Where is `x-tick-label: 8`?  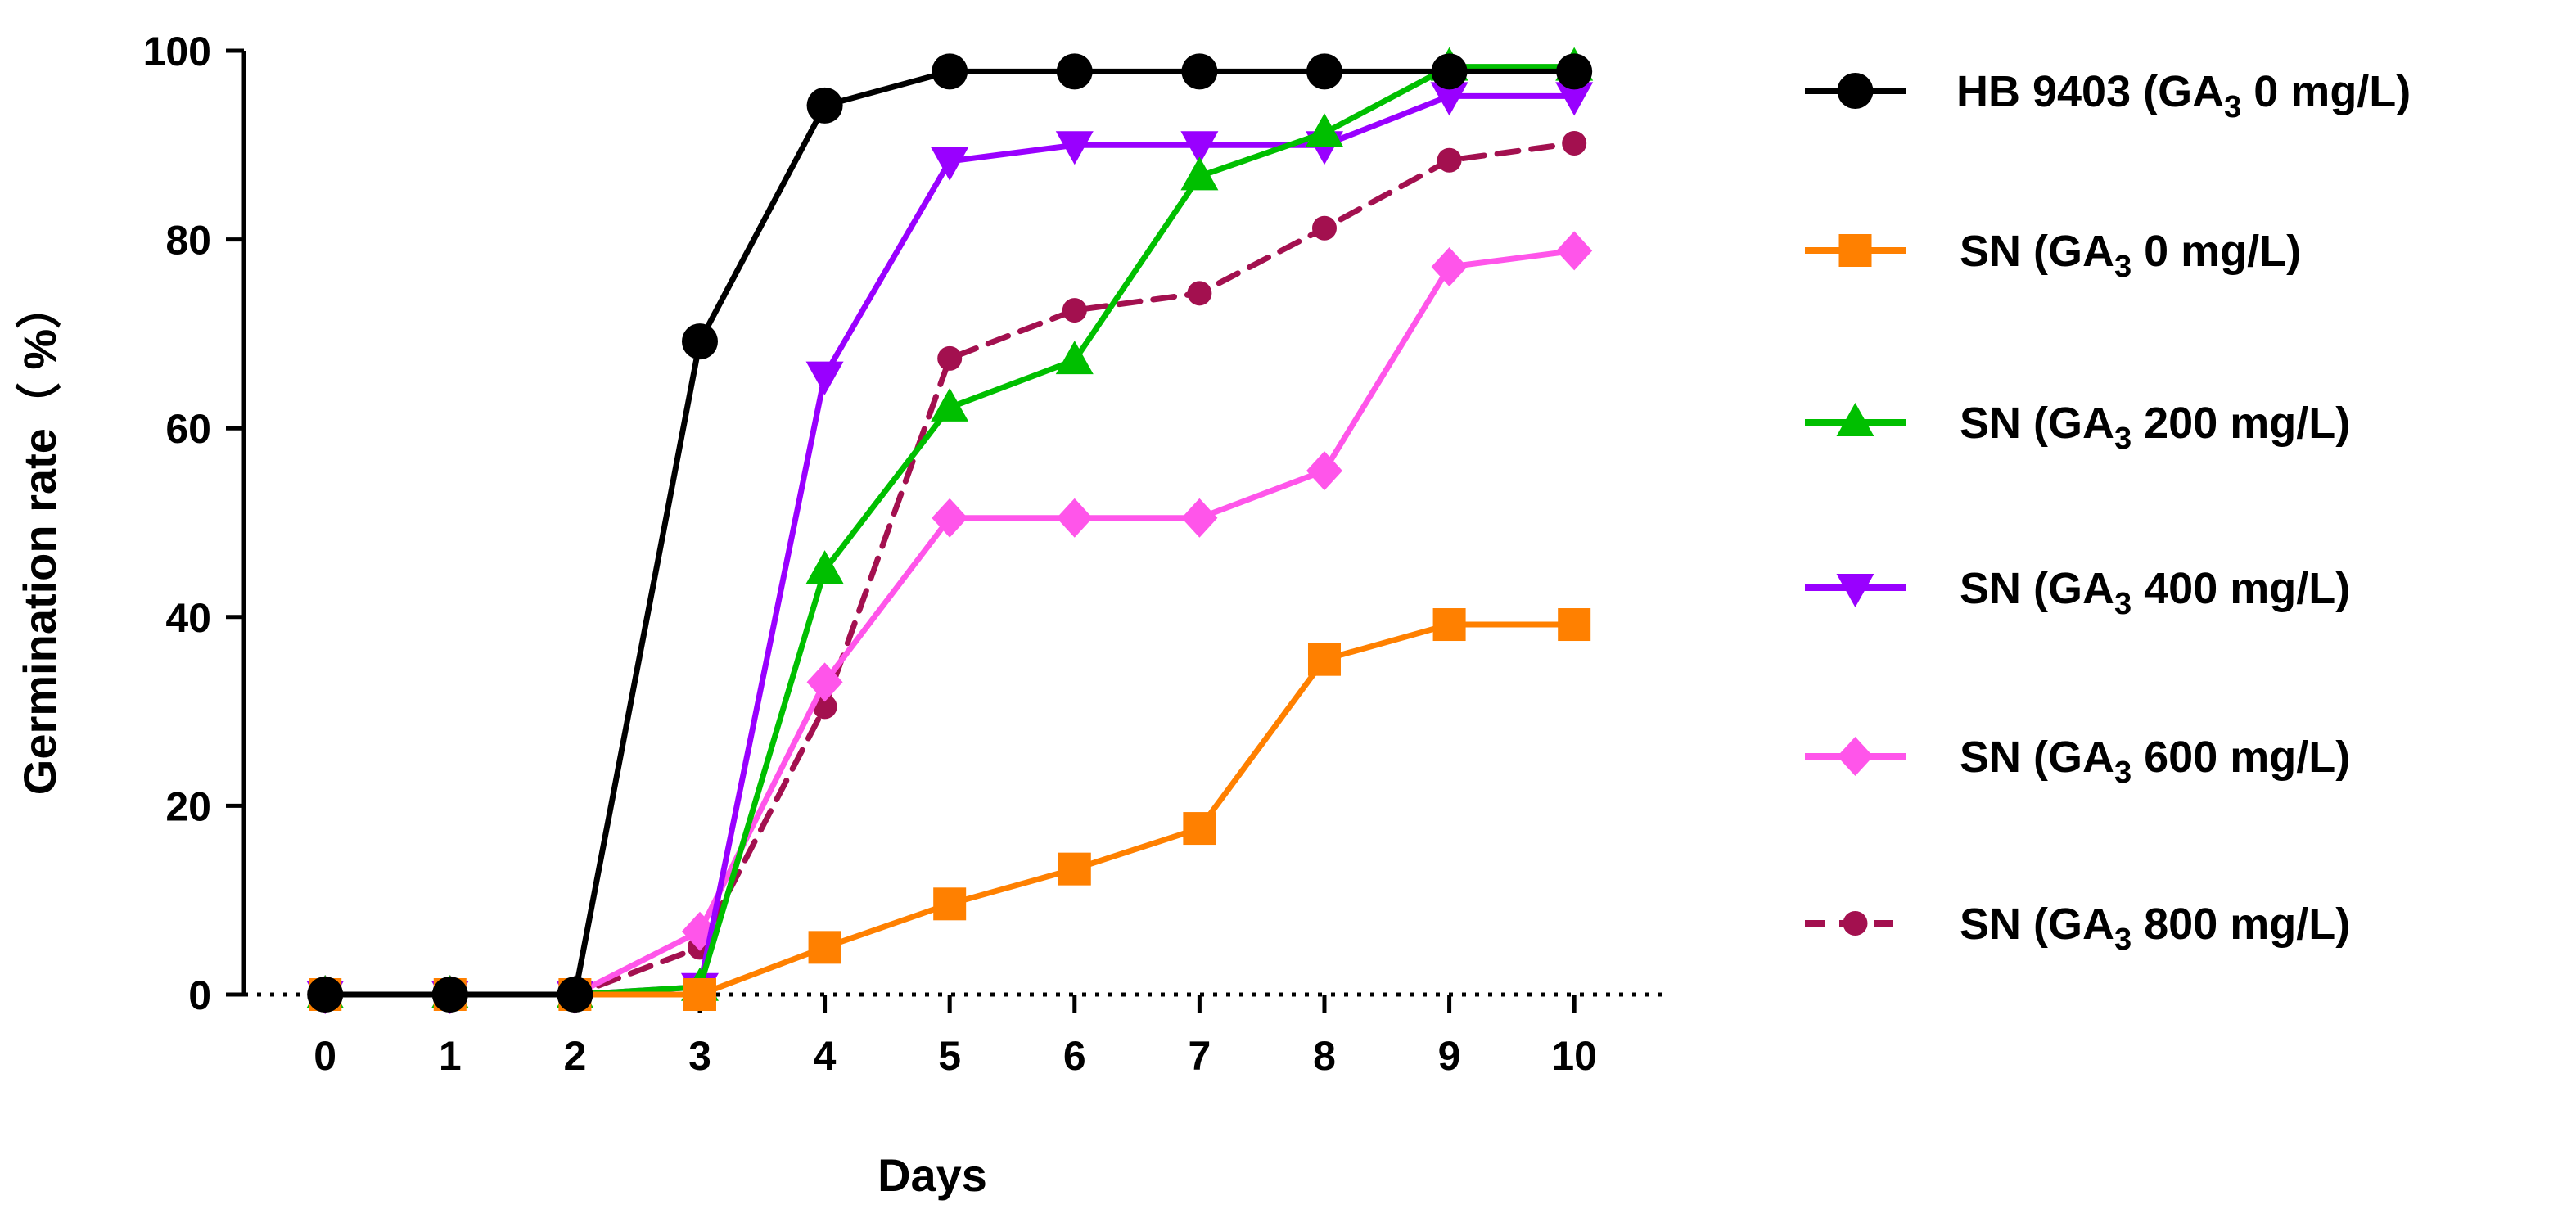 x-tick-label: 8 is located at coordinates (1324, 1056).